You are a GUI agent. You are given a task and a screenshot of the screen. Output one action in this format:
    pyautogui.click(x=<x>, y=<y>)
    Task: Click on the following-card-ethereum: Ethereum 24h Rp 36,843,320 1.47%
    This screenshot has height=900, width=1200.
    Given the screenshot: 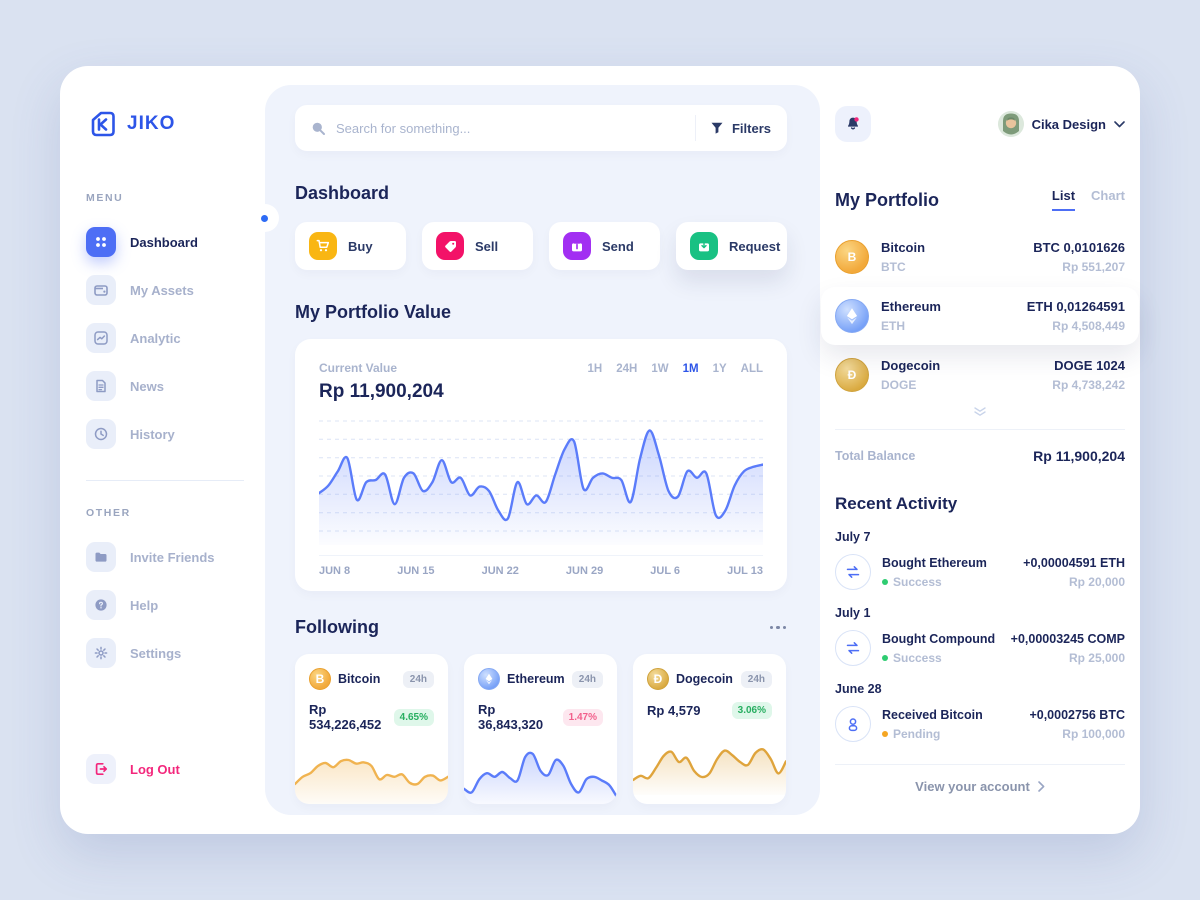 What is the action you would take?
    pyautogui.click(x=540, y=729)
    